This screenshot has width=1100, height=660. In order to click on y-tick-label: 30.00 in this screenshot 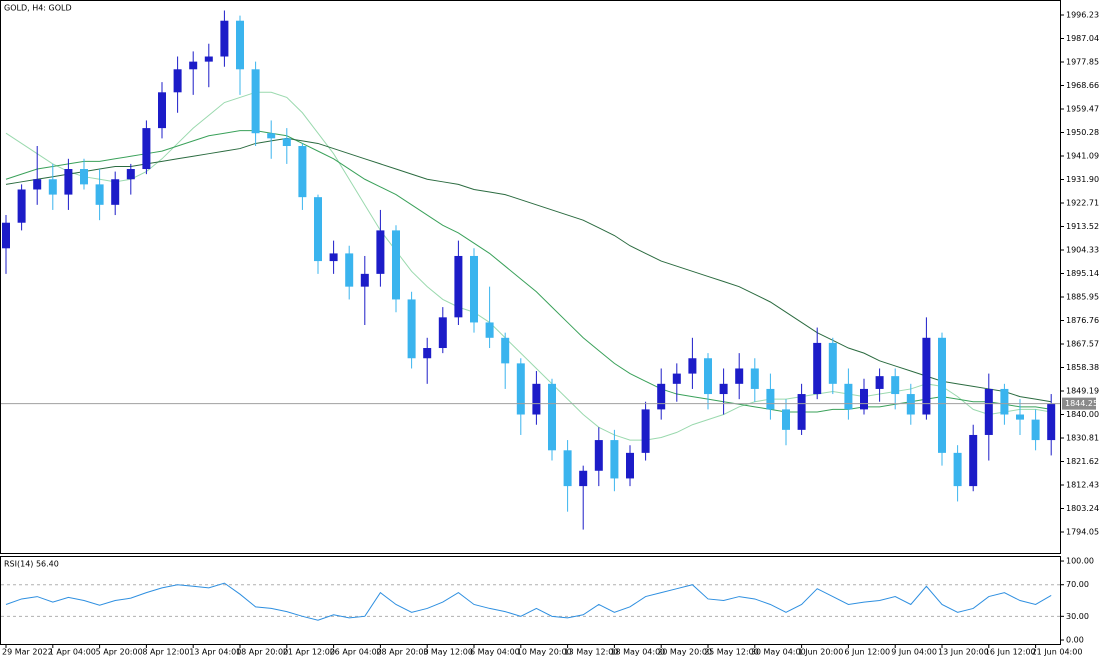, I will do `click(1077, 616)`.